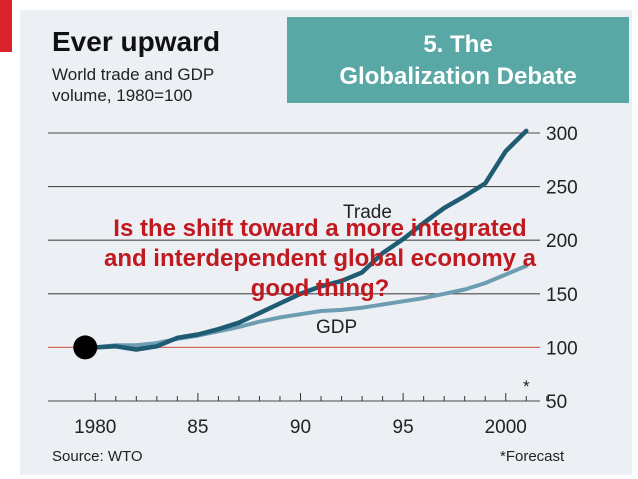 The width and height of the screenshot is (638, 479). What do you see at coordinates (562, 295) in the screenshot?
I see `y-tick-label: 150` at bounding box center [562, 295].